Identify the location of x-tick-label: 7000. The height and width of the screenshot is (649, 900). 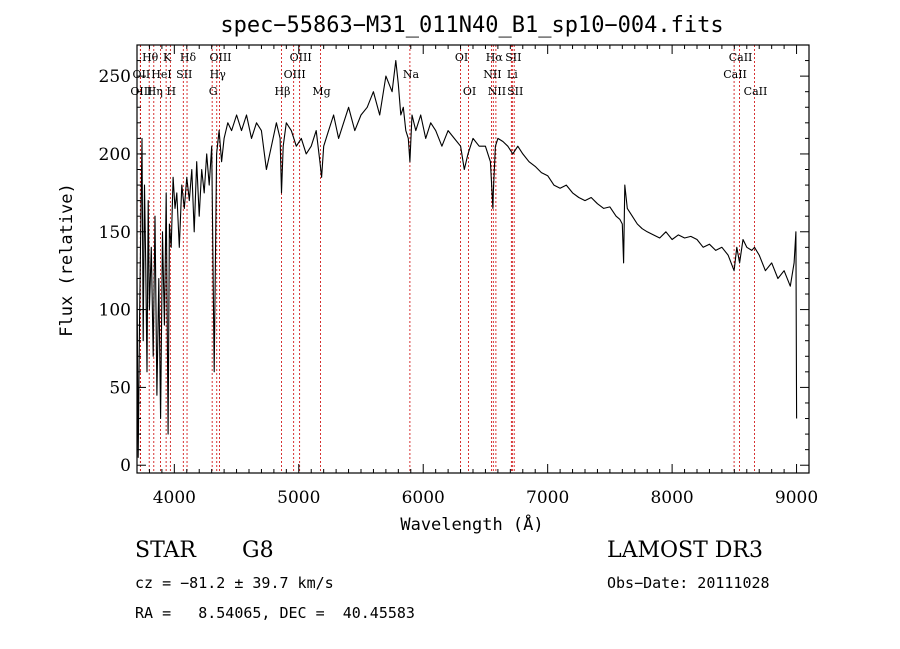
(547, 498).